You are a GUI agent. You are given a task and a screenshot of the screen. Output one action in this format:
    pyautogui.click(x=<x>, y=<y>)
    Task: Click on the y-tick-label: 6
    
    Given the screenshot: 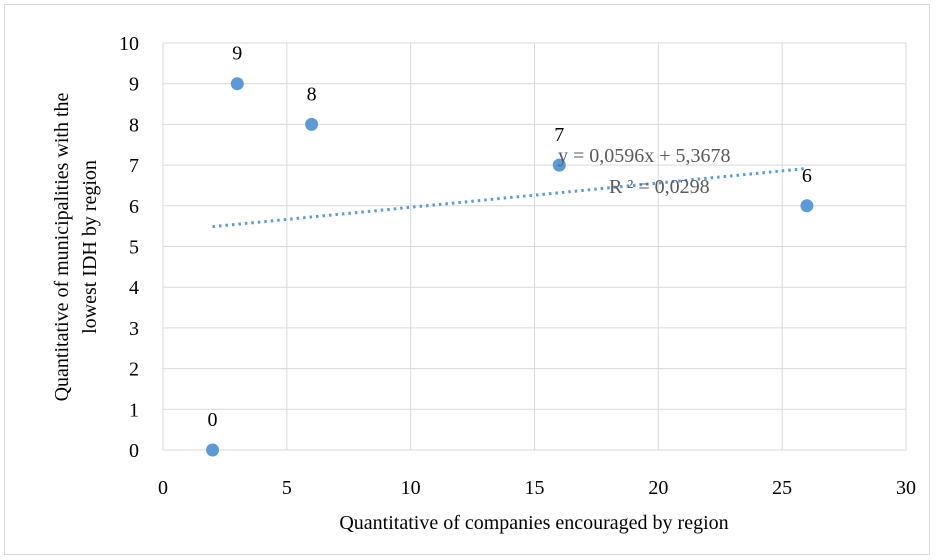 What is the action you would take?
    pyautogui.click(x=134, y=207)
    